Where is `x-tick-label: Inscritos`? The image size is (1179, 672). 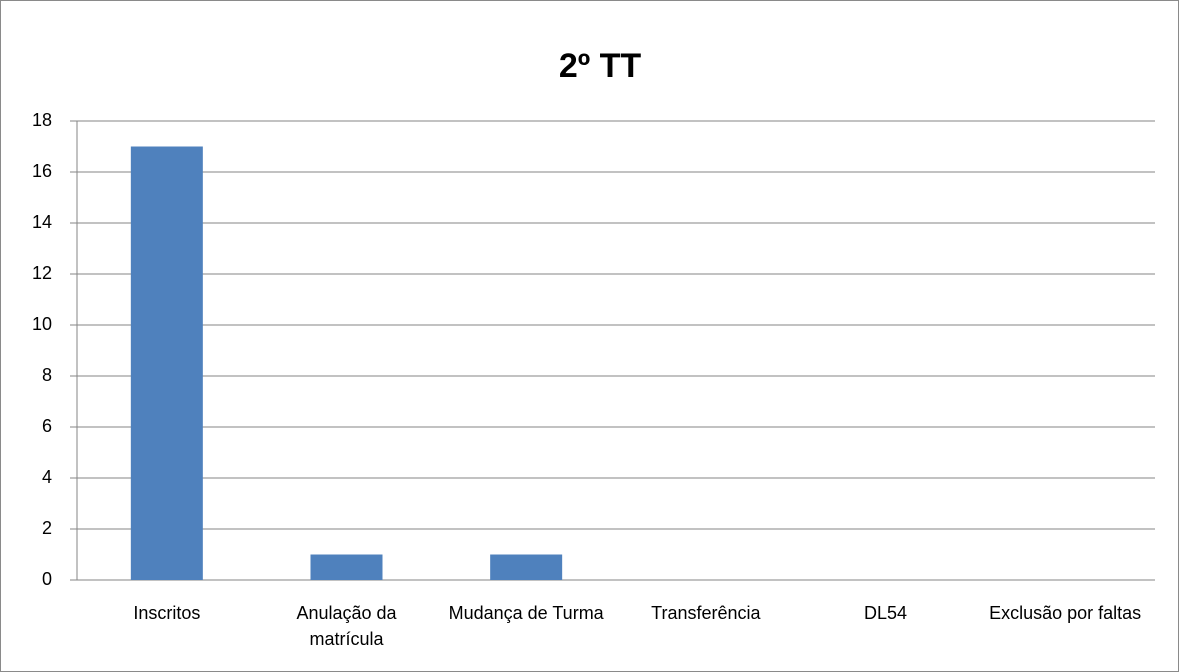 x-tick-label: Inscritos is located at coordinates (167, 613).